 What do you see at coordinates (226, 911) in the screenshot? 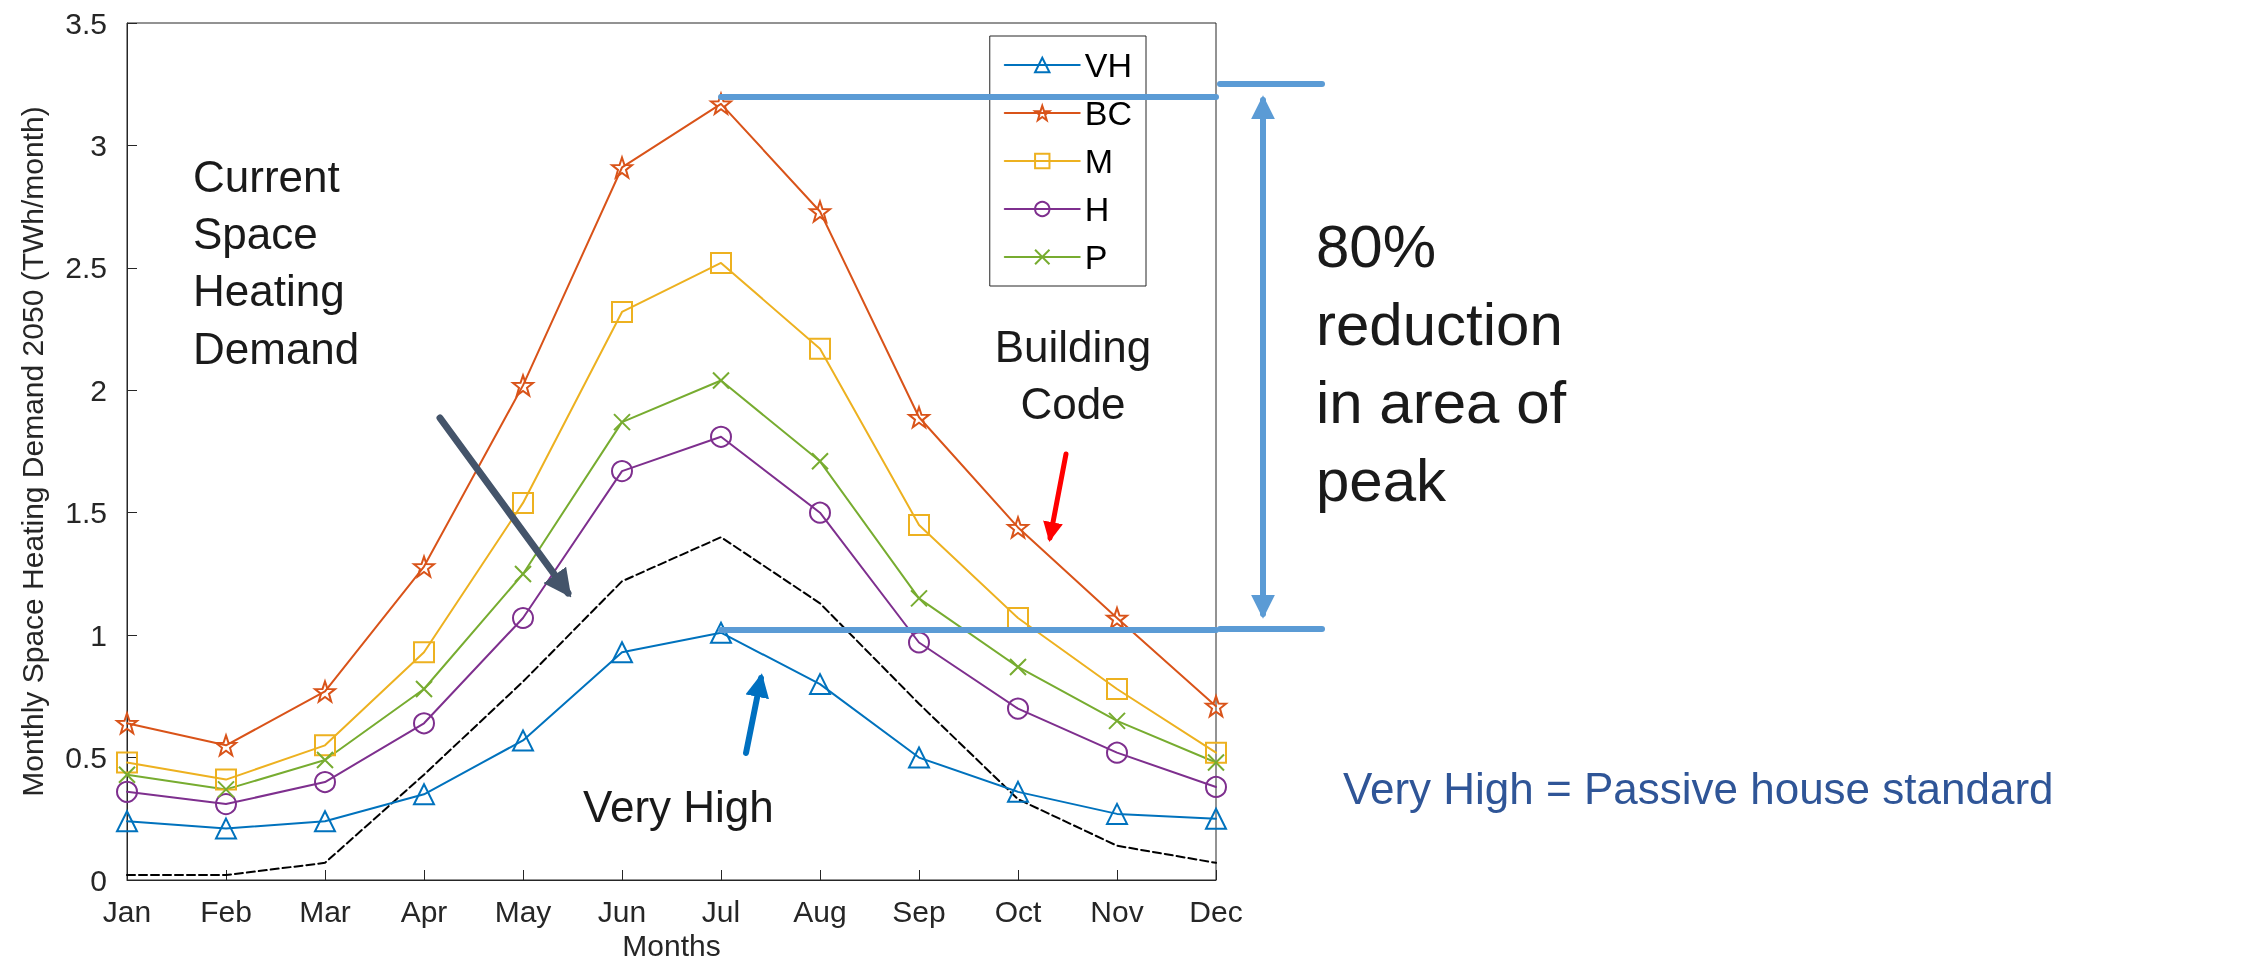
I see `x-tick-label: Feb` at bounding box center [226, 911].